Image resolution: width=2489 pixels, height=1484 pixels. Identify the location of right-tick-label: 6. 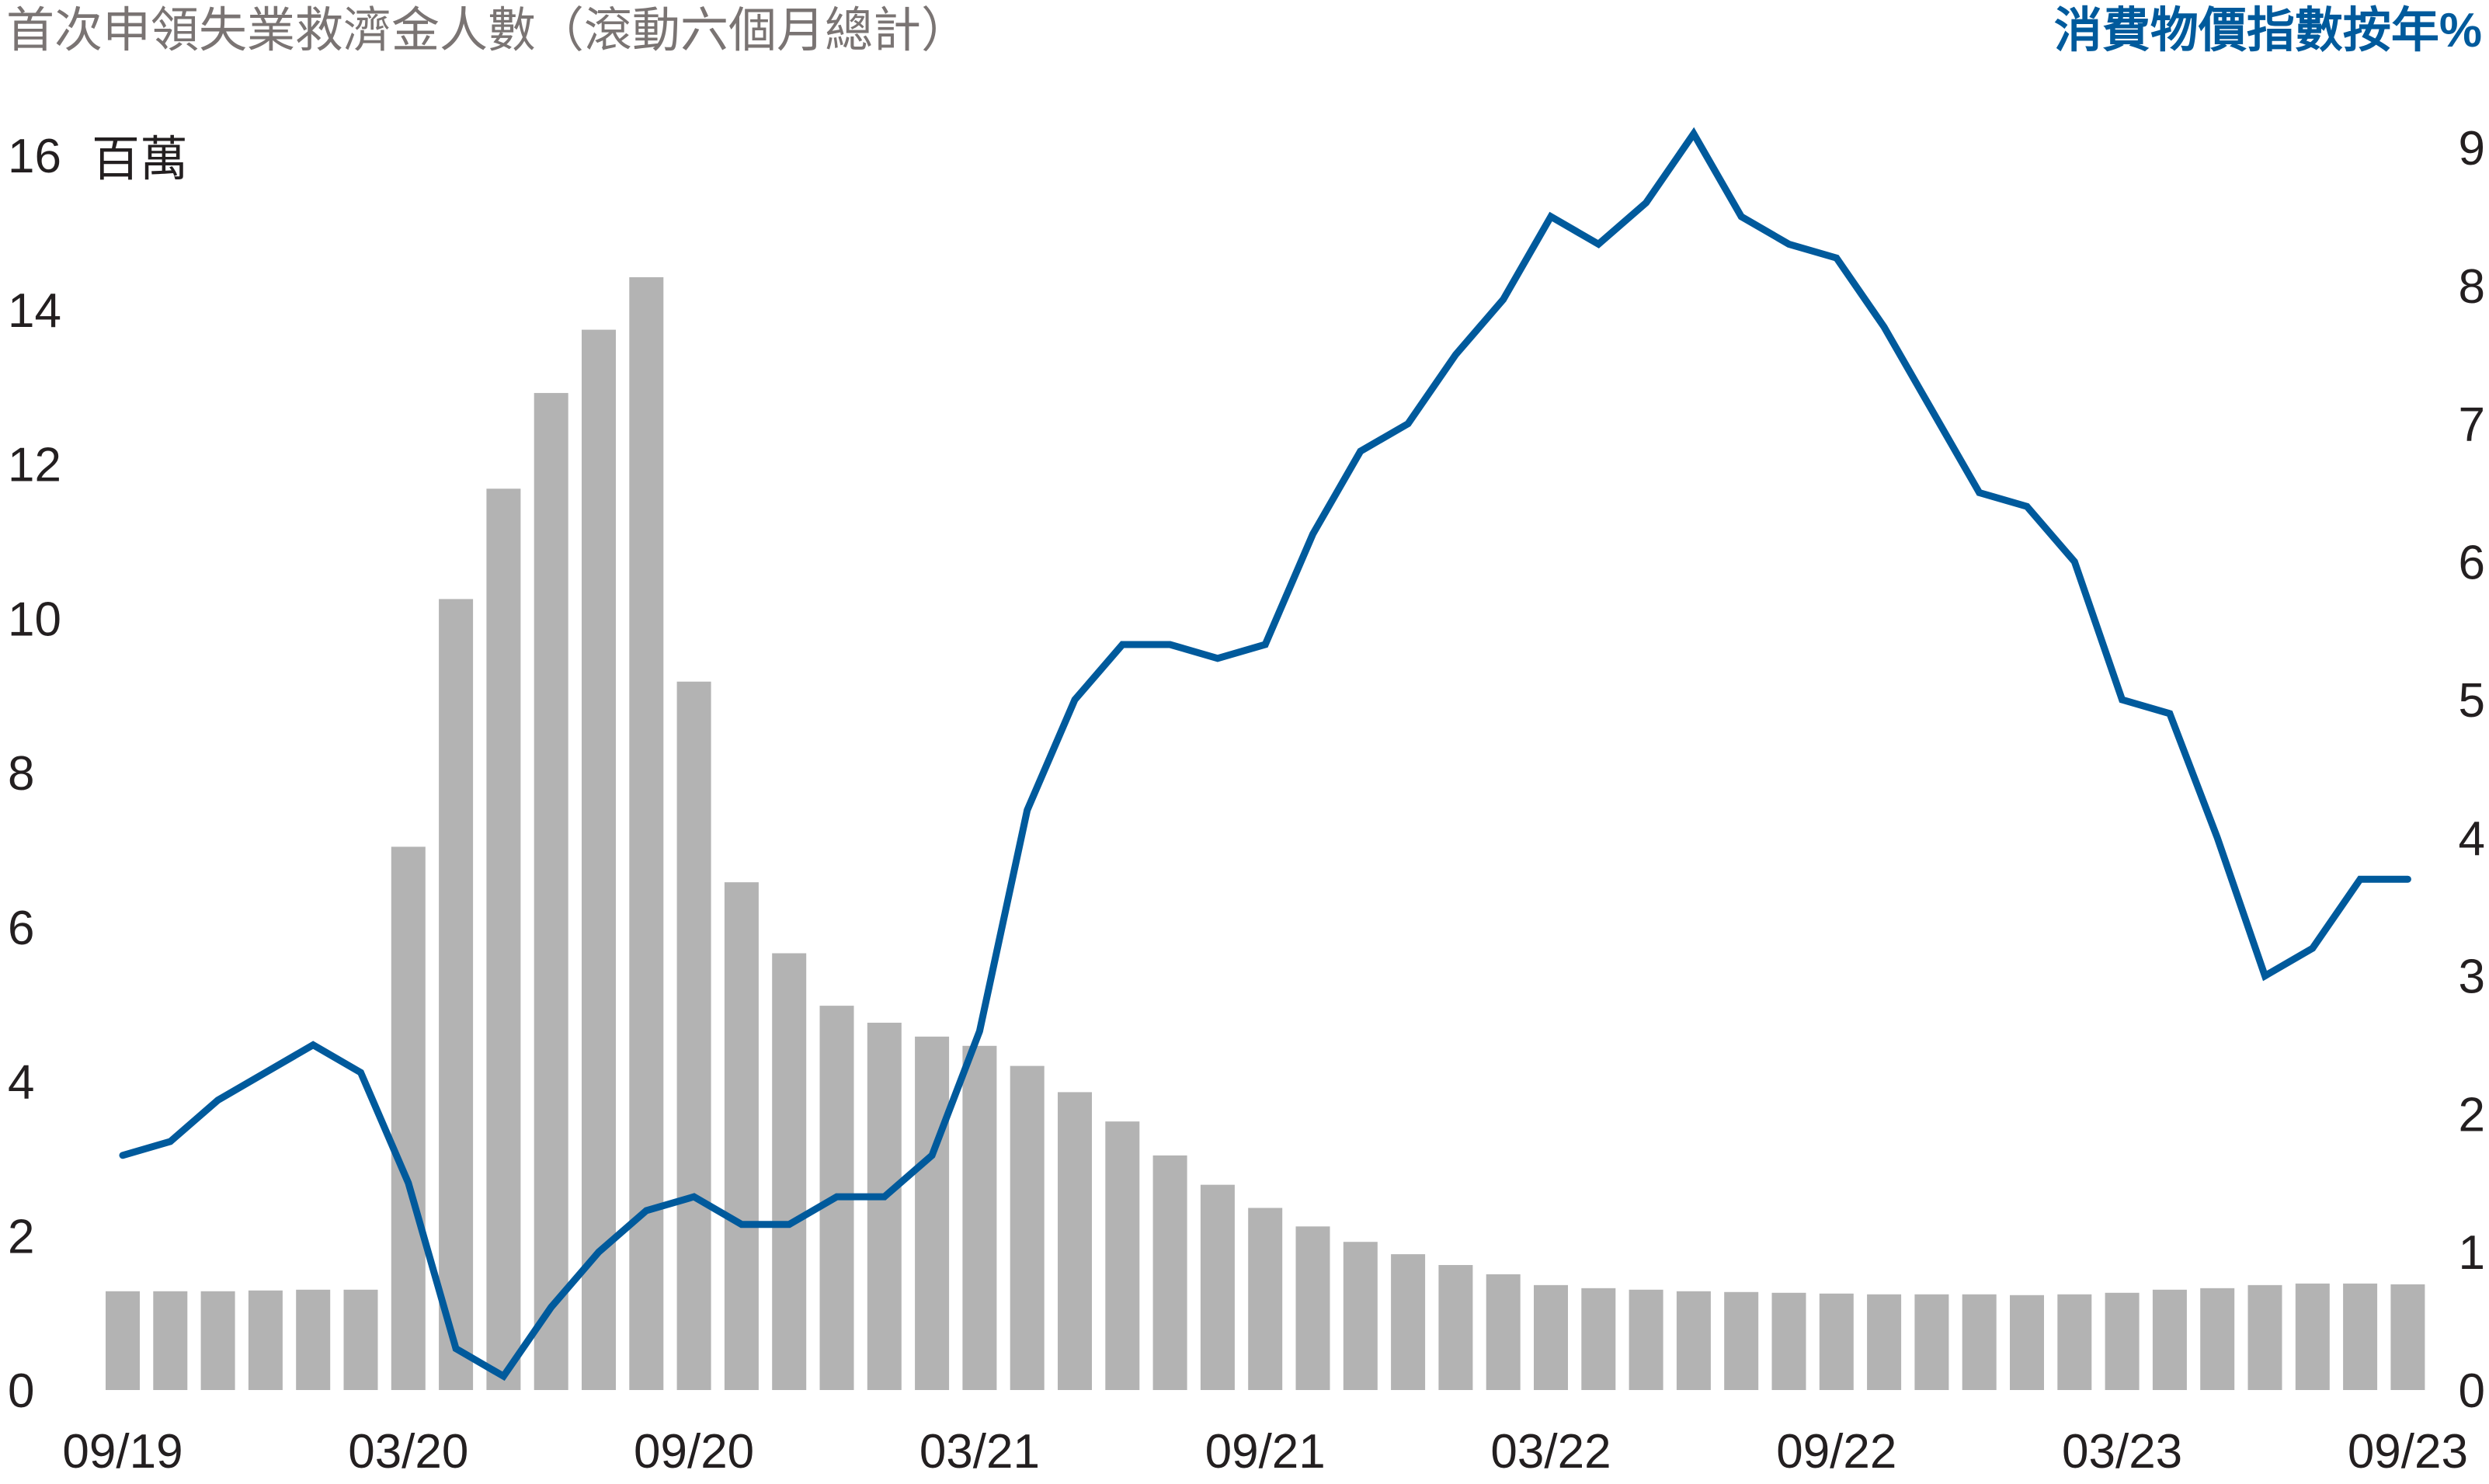
(2472, 562).